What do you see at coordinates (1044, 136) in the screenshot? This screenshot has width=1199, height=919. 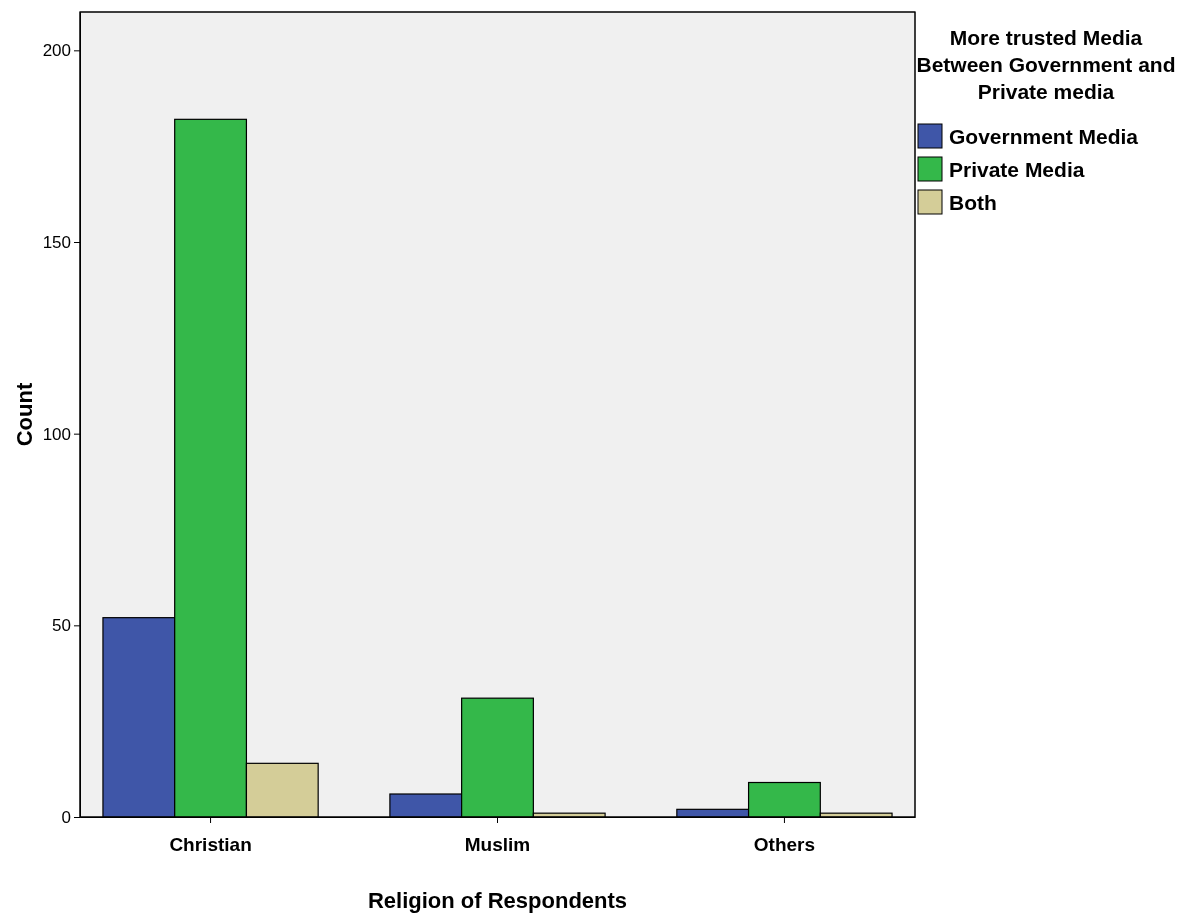 I see `legend-label: Government Media` at bounding box center [1044, 136].